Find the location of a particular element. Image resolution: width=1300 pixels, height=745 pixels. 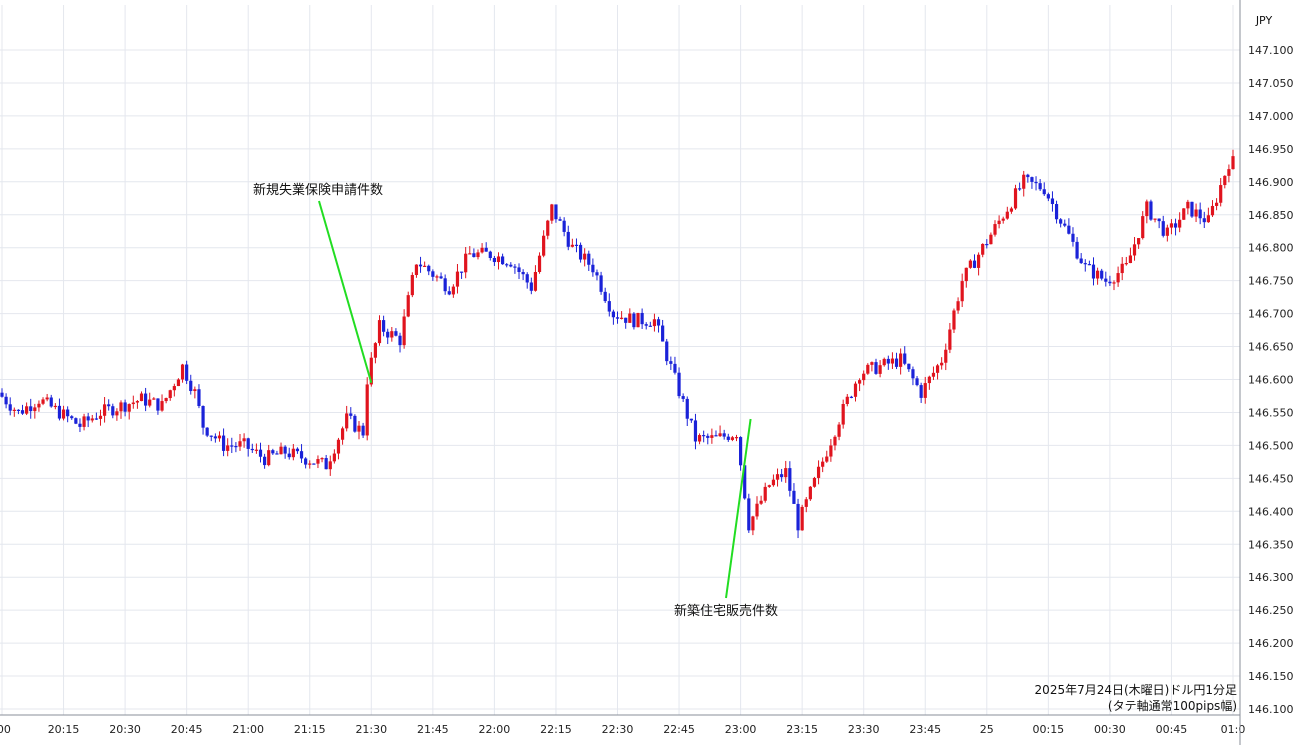

y-tick-label: 147.000 is located at coordinates (1271, 116).